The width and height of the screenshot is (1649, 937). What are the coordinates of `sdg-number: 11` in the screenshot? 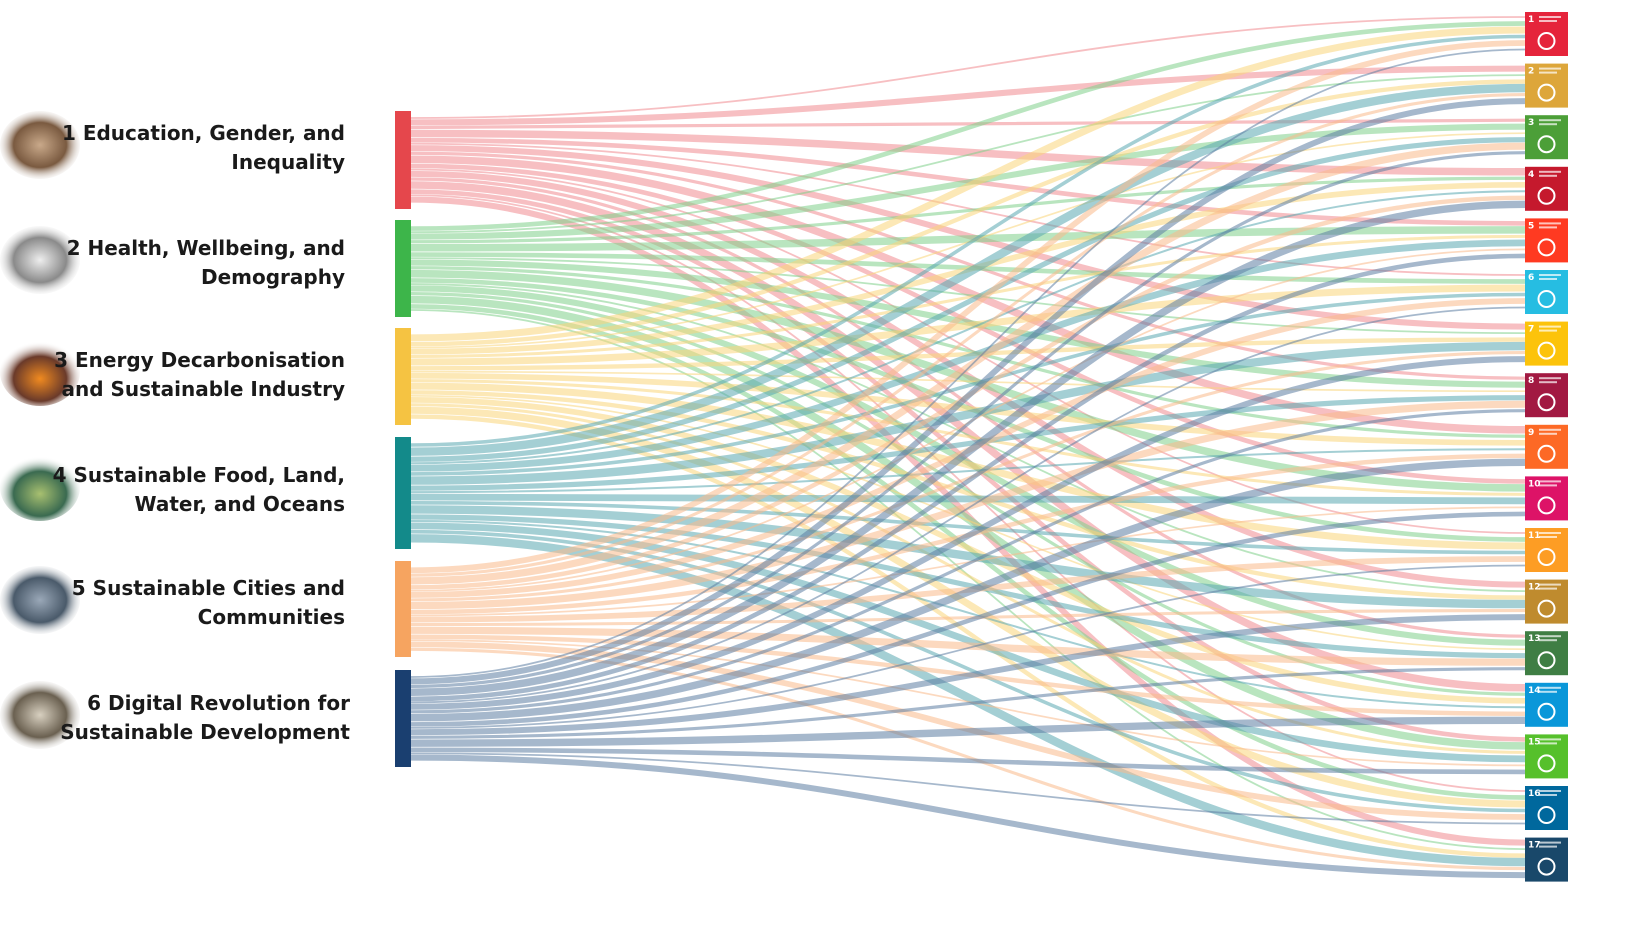 It's located at (1534, 536).